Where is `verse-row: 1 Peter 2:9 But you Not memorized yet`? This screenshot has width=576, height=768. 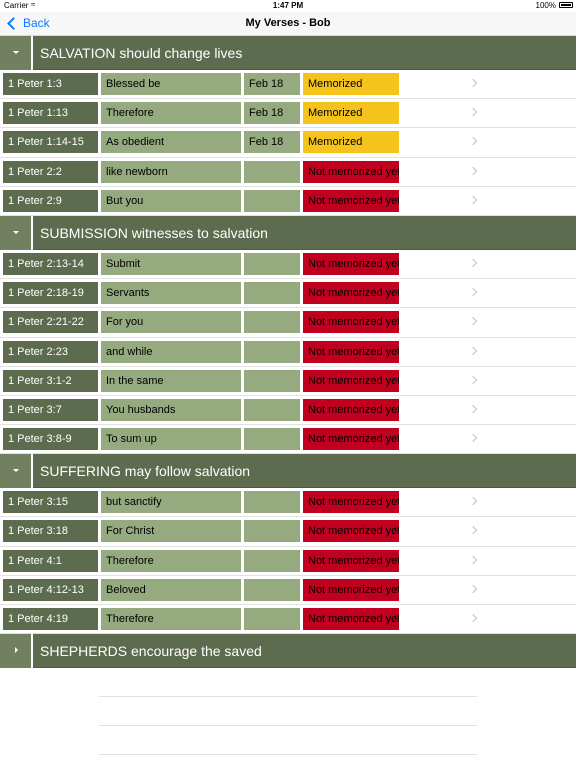
verse-row: 1 Peter 2:9 But you Not memorized yet is located at coordinates (288, 201).